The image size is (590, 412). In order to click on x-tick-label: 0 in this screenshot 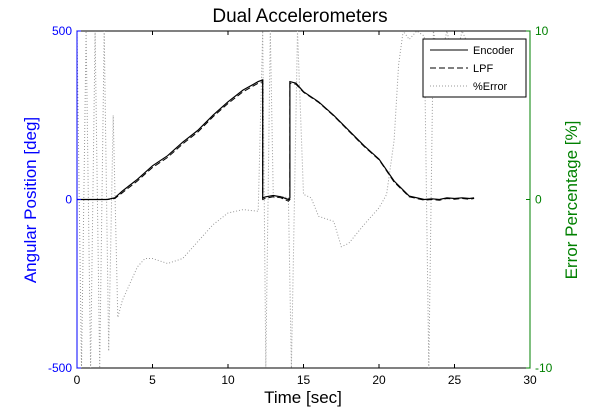, I will do `click(77, 380)`.